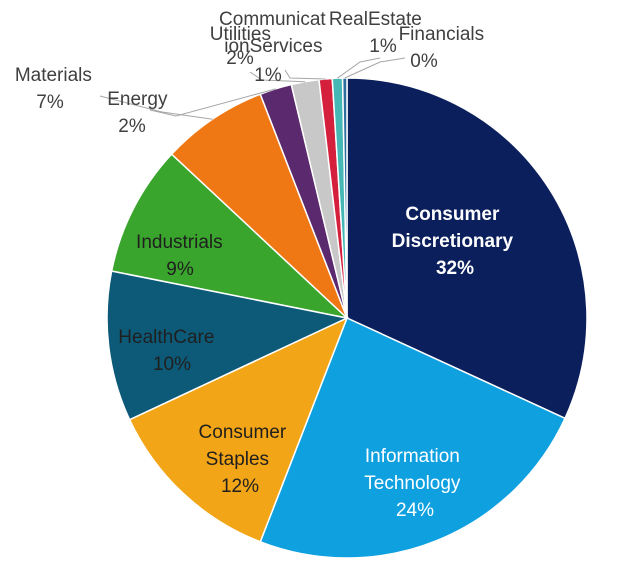 The image size is (620, 570). What do you see at coordinates (414, 483) in the screenshot?
I see `label-information-technology: Information Technology 24%` at bounding box center [414, 483].